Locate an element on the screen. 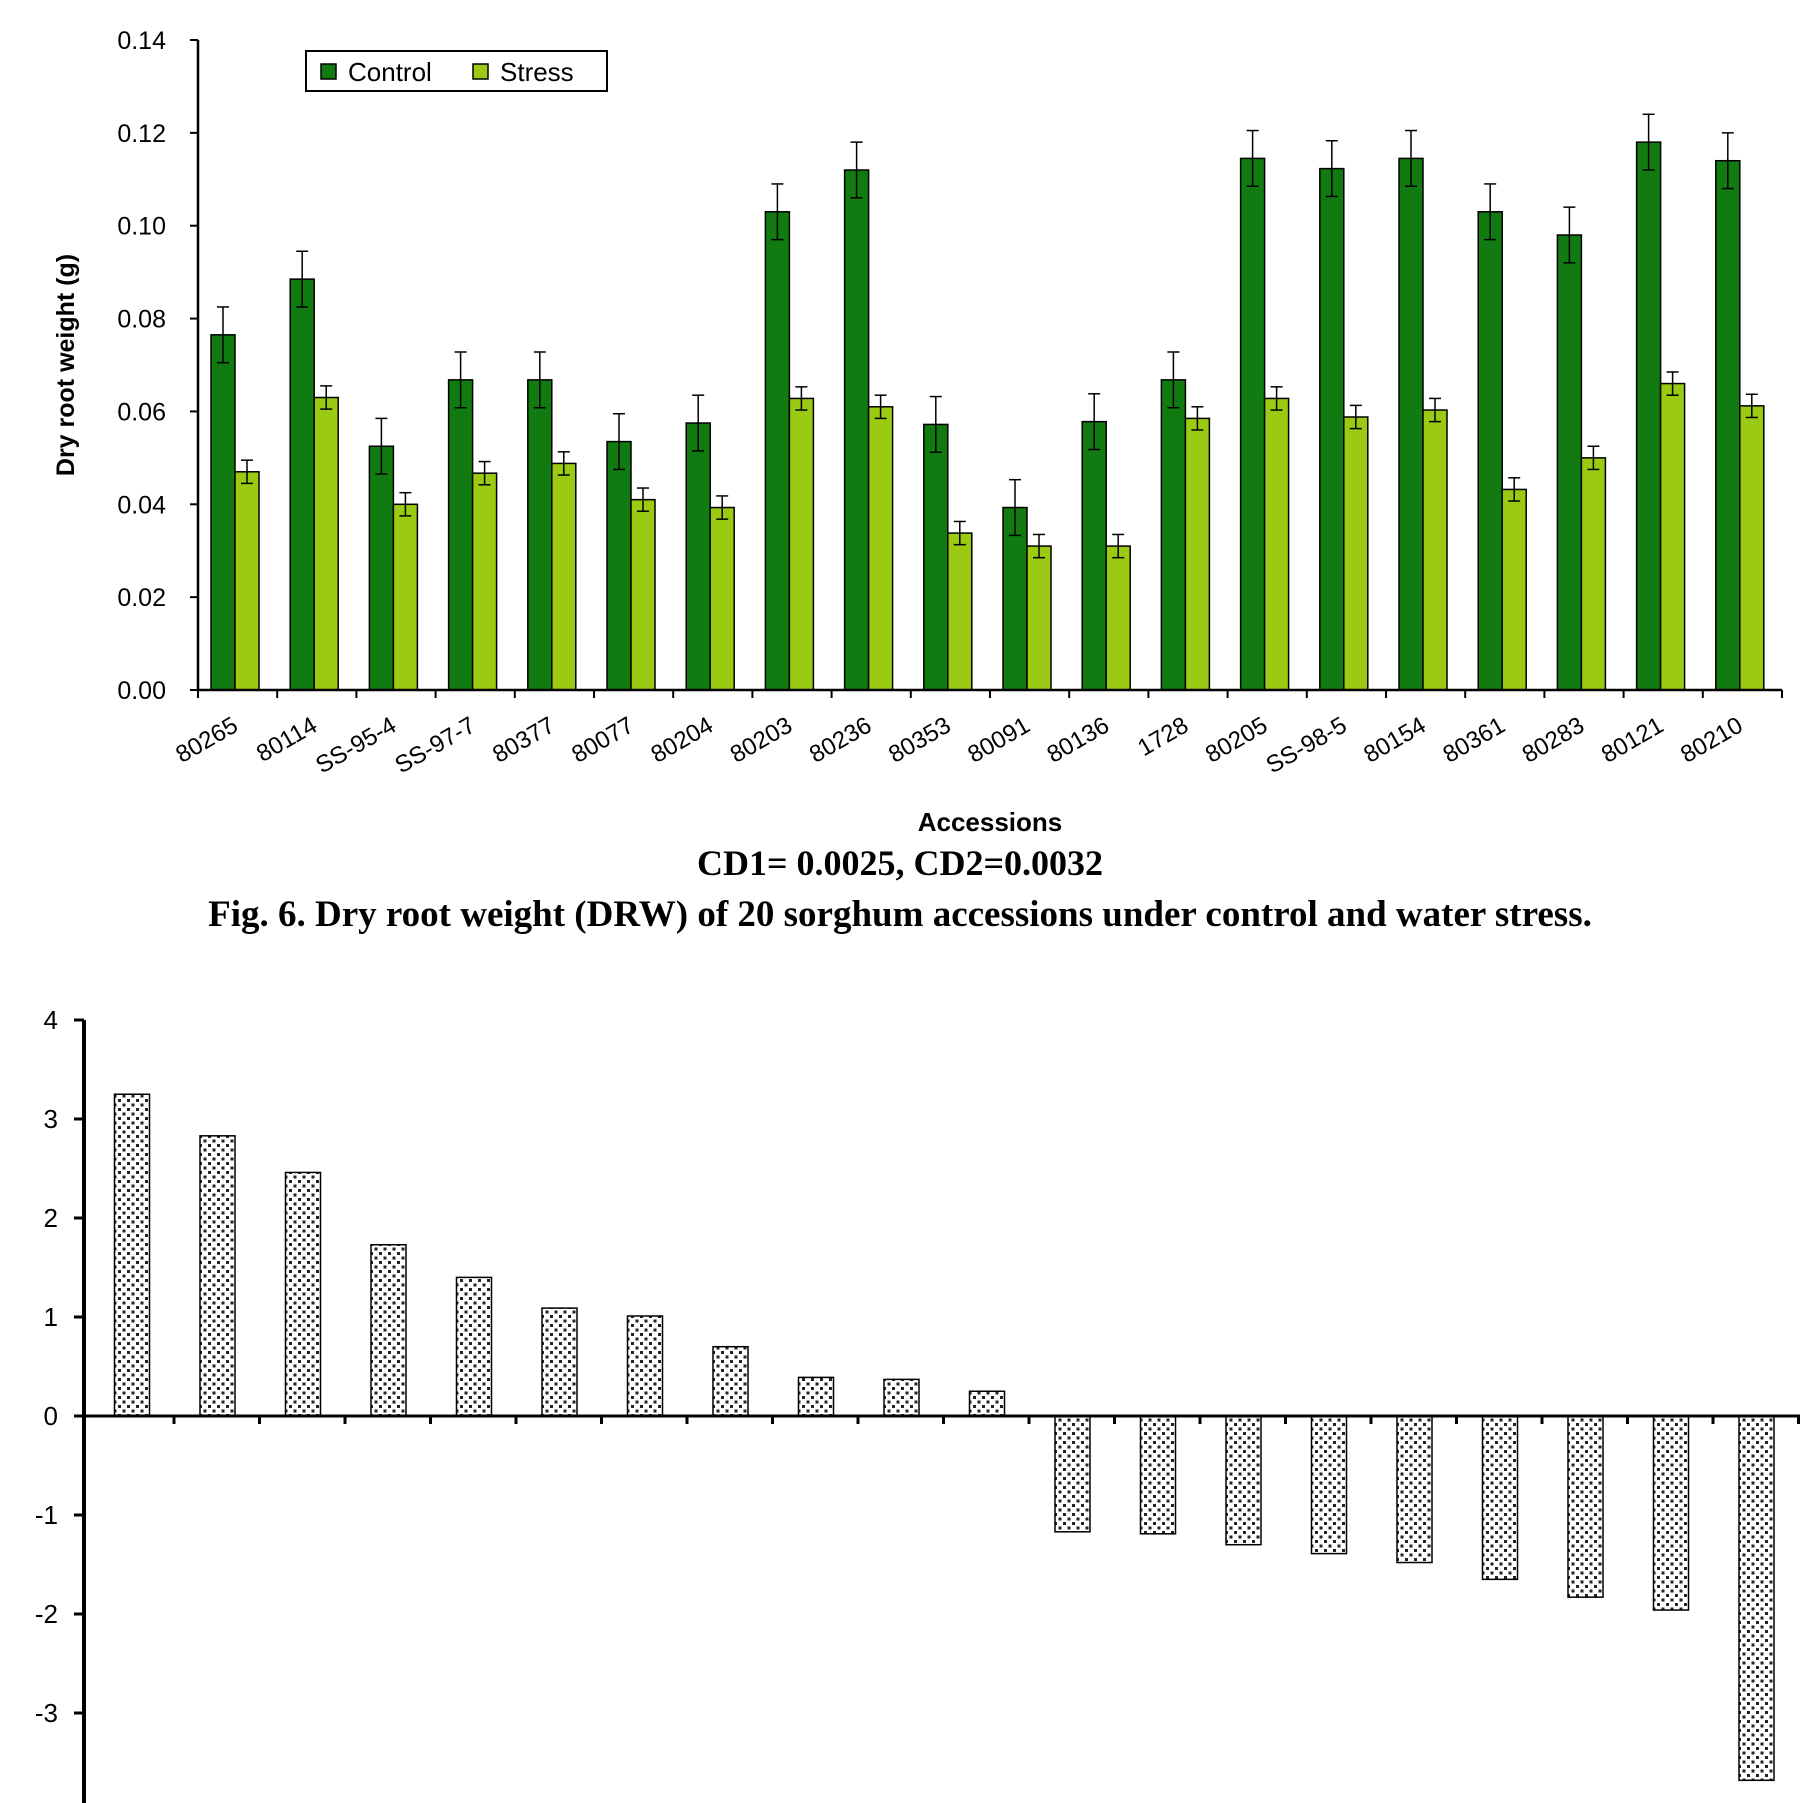  y-tick-label: 0.14 is located at coordinates (141, 41).